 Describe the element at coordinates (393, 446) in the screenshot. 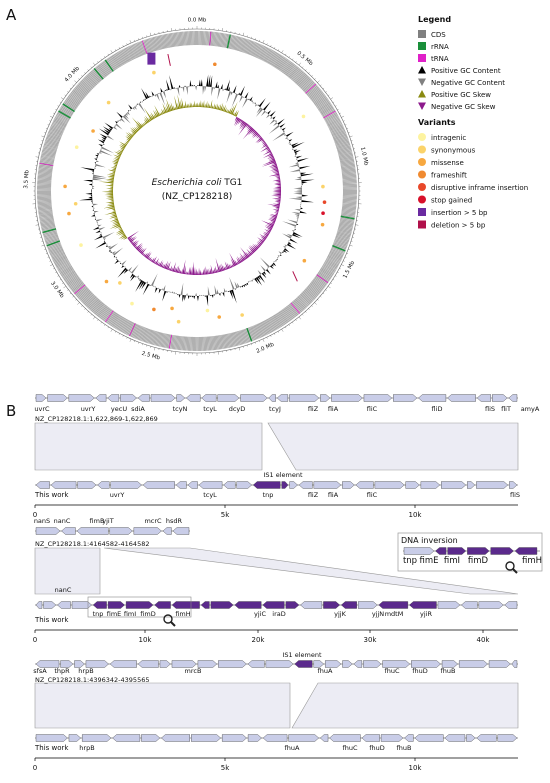

I see `alignment-block` at that location.